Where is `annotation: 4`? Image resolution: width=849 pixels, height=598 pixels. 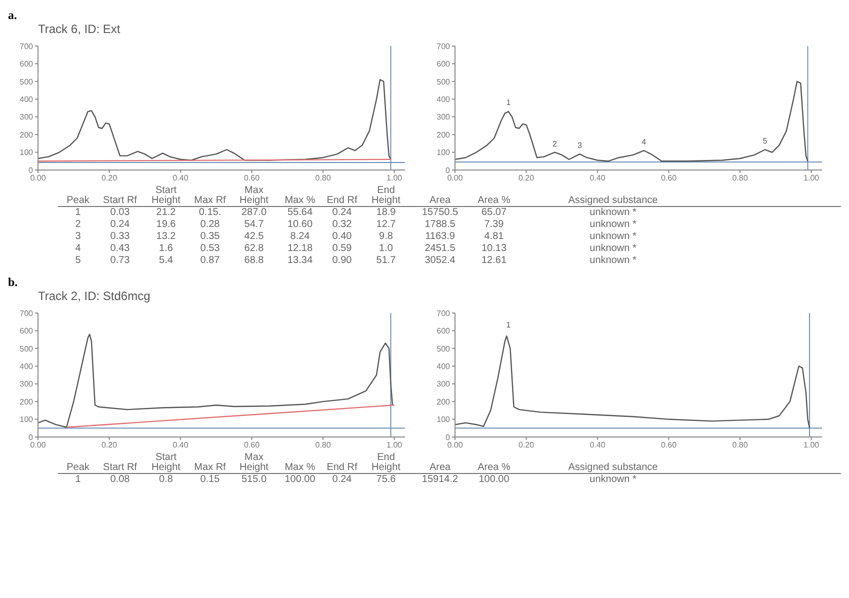 annotation: 4 is located at coordinates (644, 142).